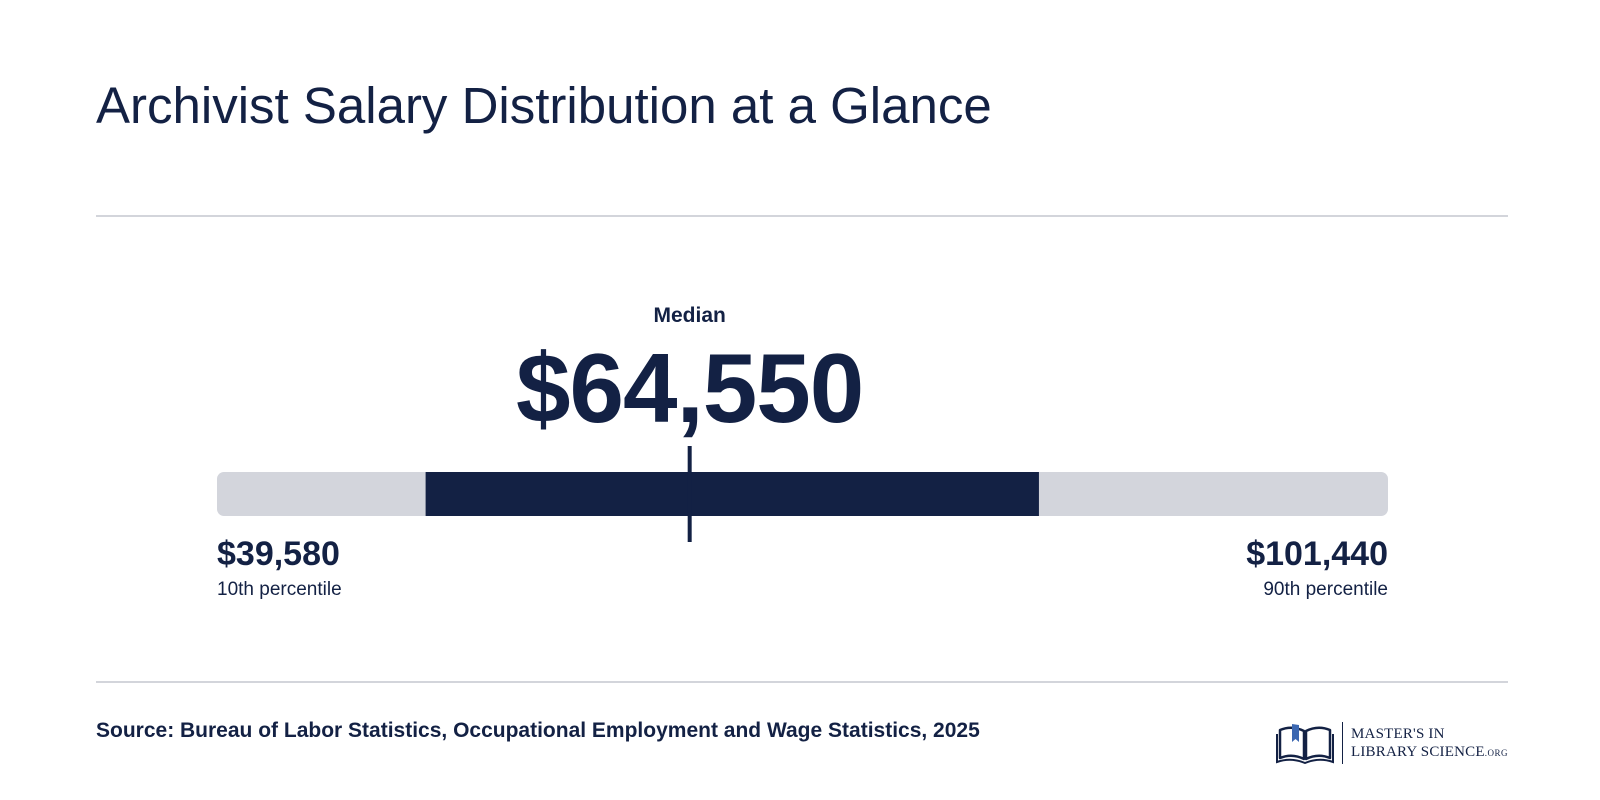 The height and width of the screenshot is (800, 1600). I want to click on low-percentile-value: $39,580, so click(278, 554).